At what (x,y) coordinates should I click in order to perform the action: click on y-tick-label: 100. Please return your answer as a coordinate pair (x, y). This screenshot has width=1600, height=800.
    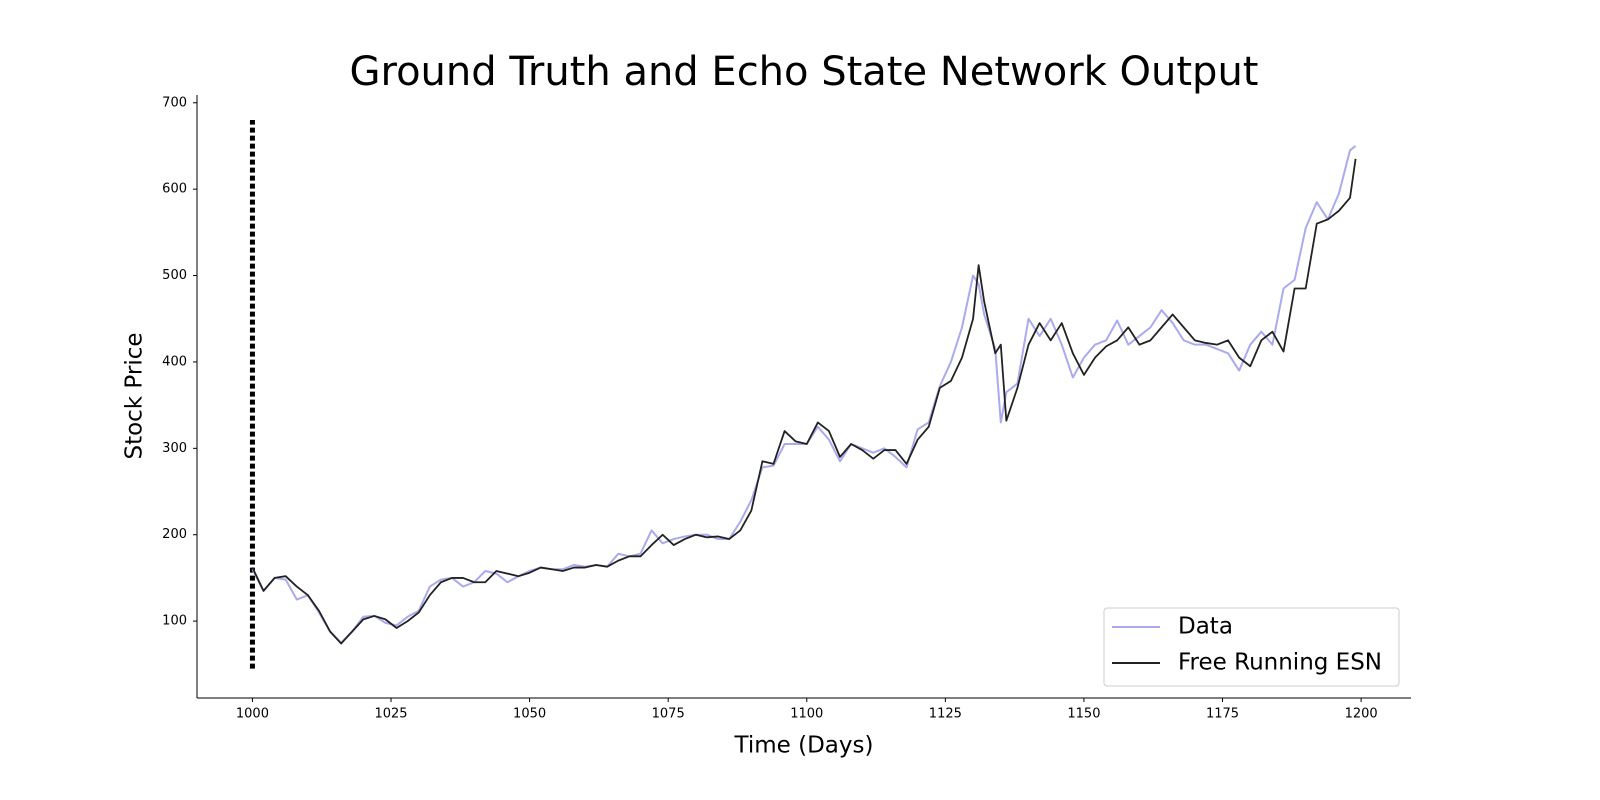
    Looking at the image, I should click on (174, 621).